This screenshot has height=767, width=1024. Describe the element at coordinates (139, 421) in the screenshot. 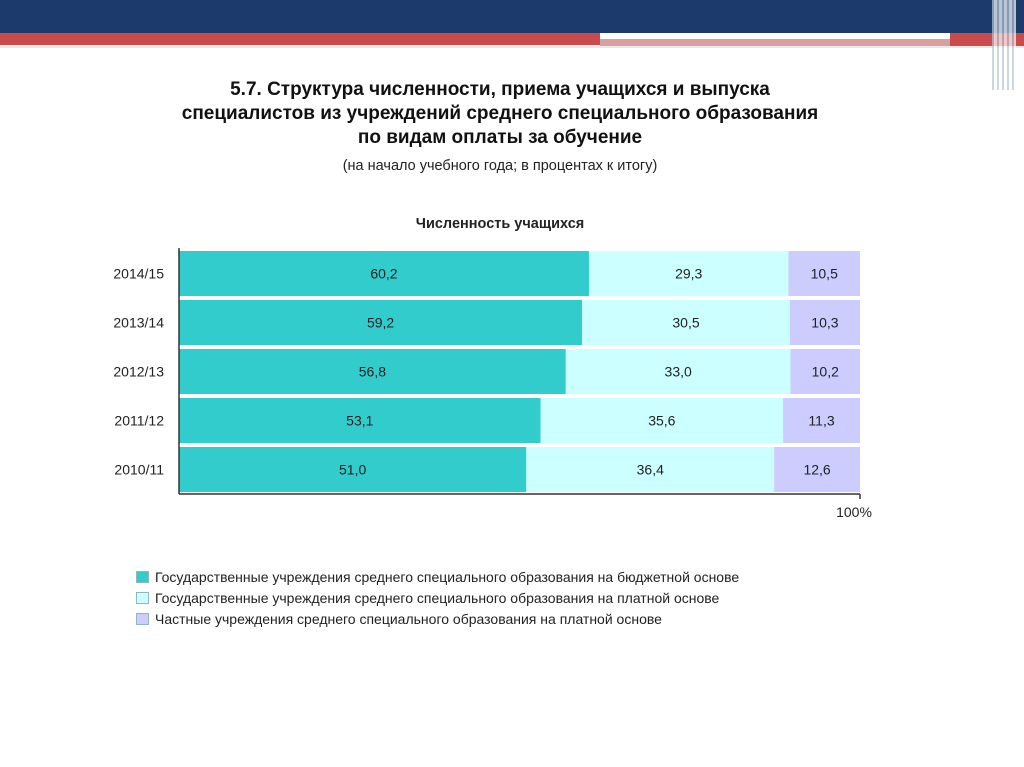

I see `category-label: 2011/12` at that location.